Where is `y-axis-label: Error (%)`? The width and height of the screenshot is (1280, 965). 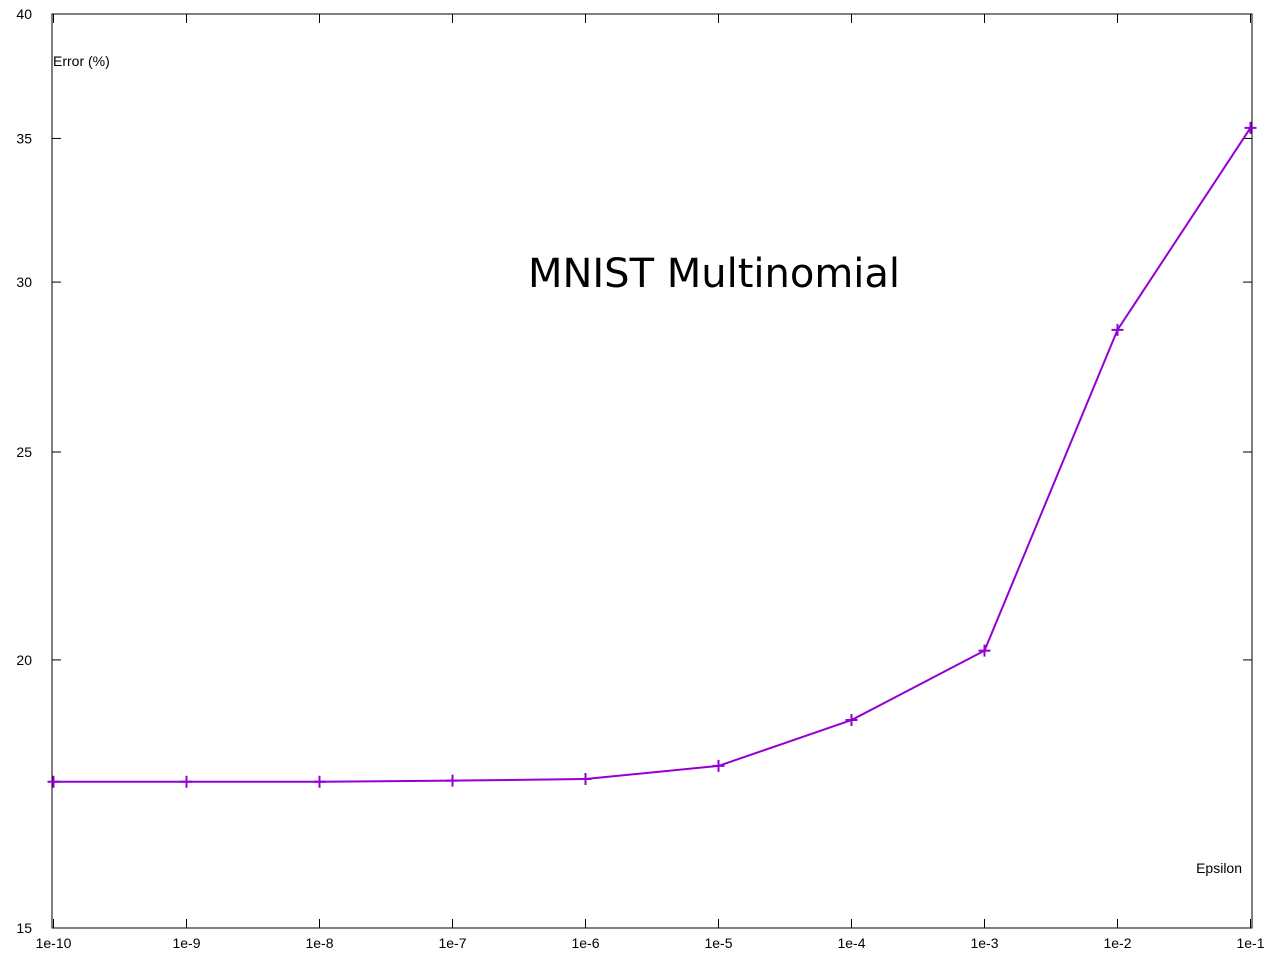 y-axis-label: Error (%) is located at coordinates (81, 61).